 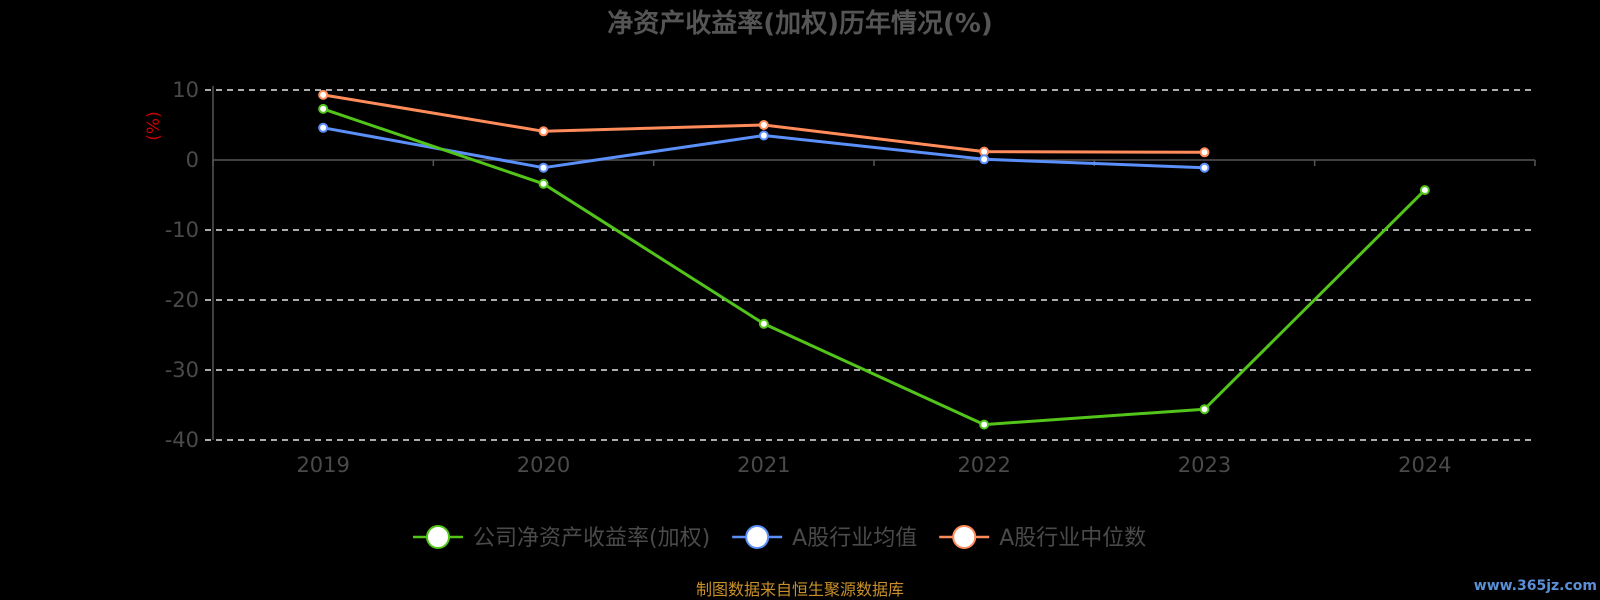 What do you see at coordinates (591, 538) in the screenshot?
I see `legend-label: 公司净资产收益率(加权)` at bounding box center [591, 538].